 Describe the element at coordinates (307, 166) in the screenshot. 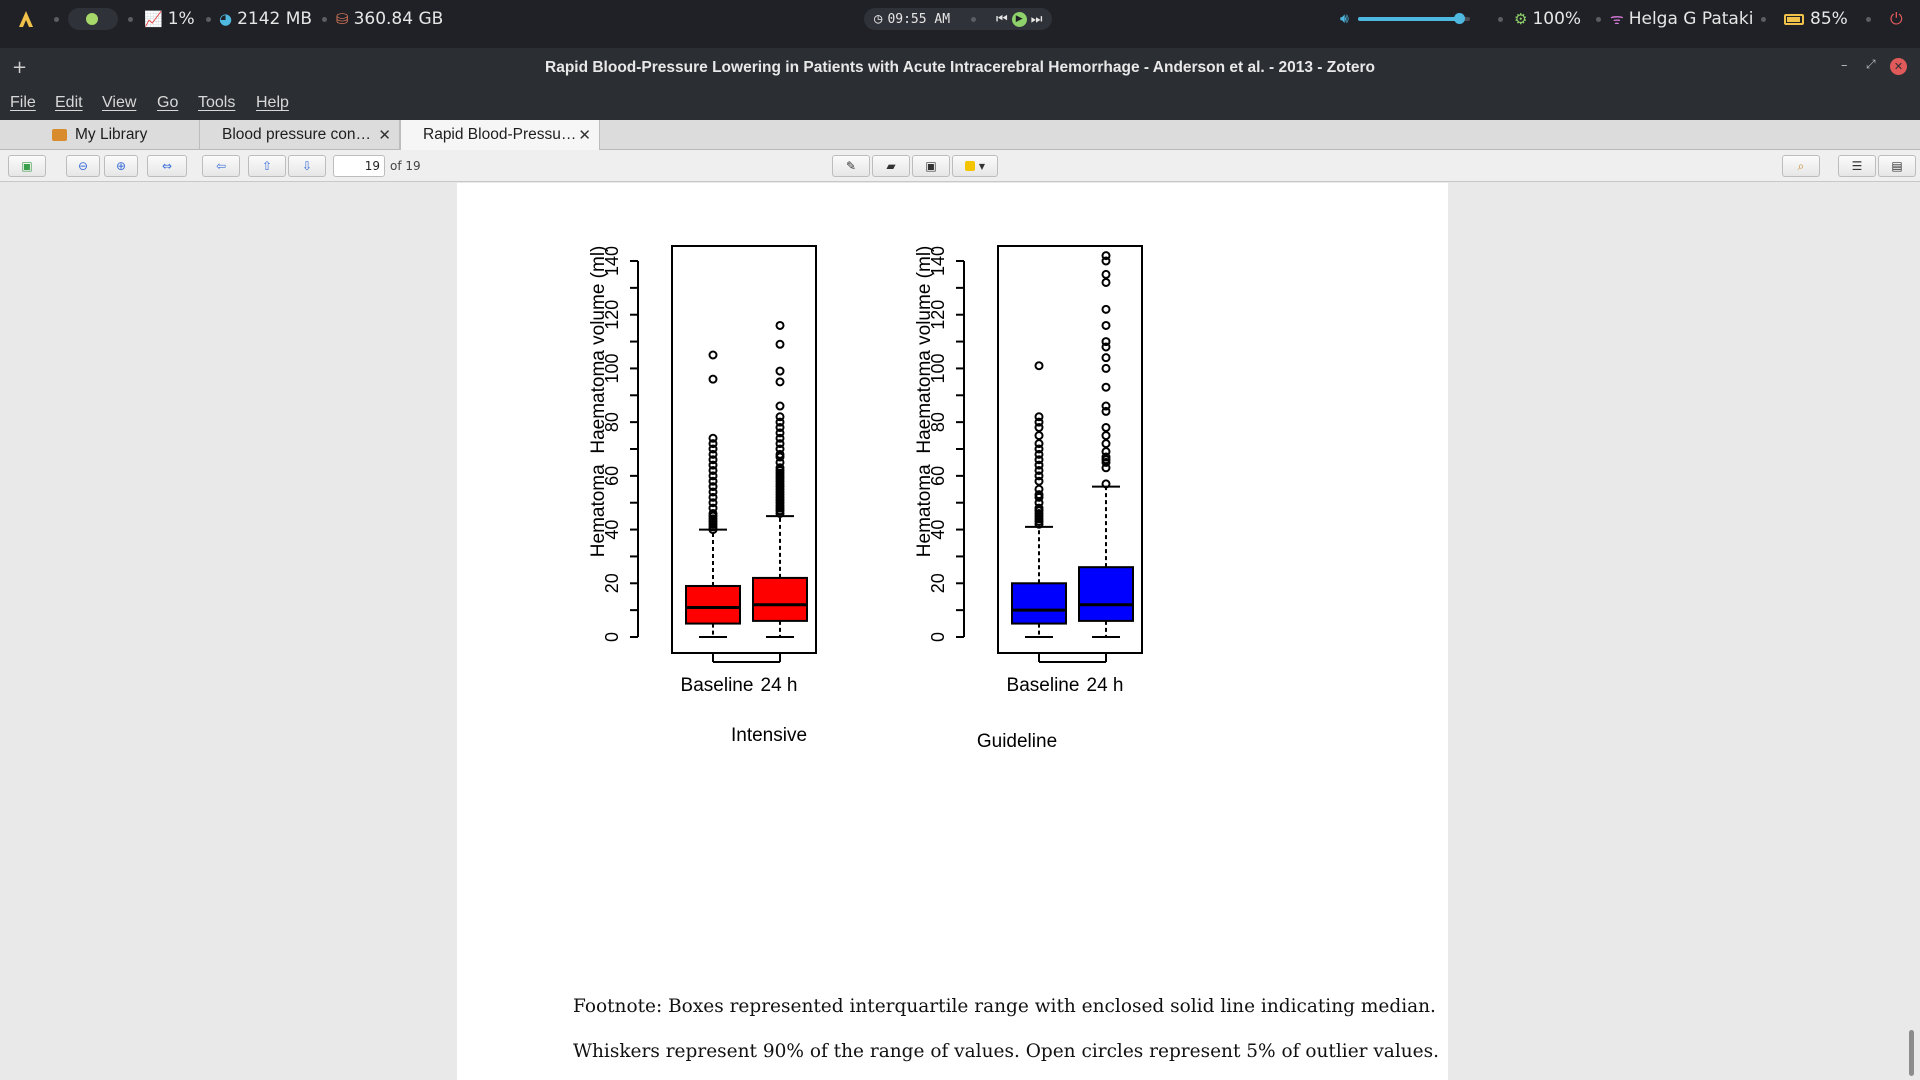

I see `next-page-button: ⇩` at that location.